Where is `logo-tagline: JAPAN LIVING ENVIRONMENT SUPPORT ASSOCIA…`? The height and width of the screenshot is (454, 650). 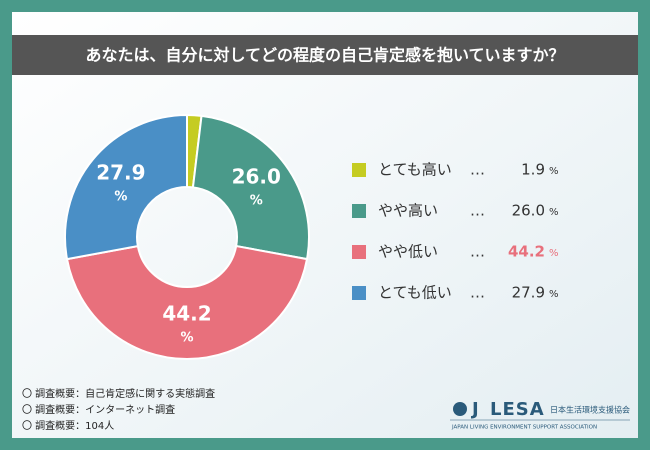
logo-tagline: JAPAN LIVING ENVIRONMENT SUPPORT ASSOCIA… is located at coordinates (524, 428).